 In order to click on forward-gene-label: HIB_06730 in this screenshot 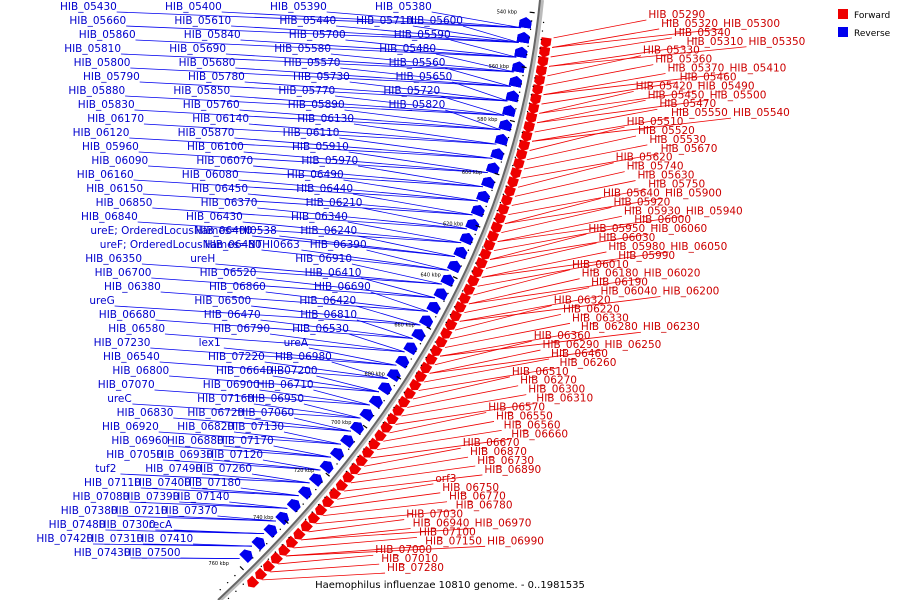, I will do `click(505, 461)`.